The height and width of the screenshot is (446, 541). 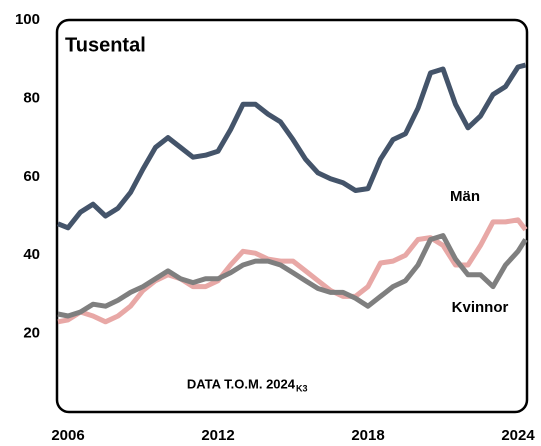 I want to click on footnote-subscript: K3, so click(x=302, y=388).